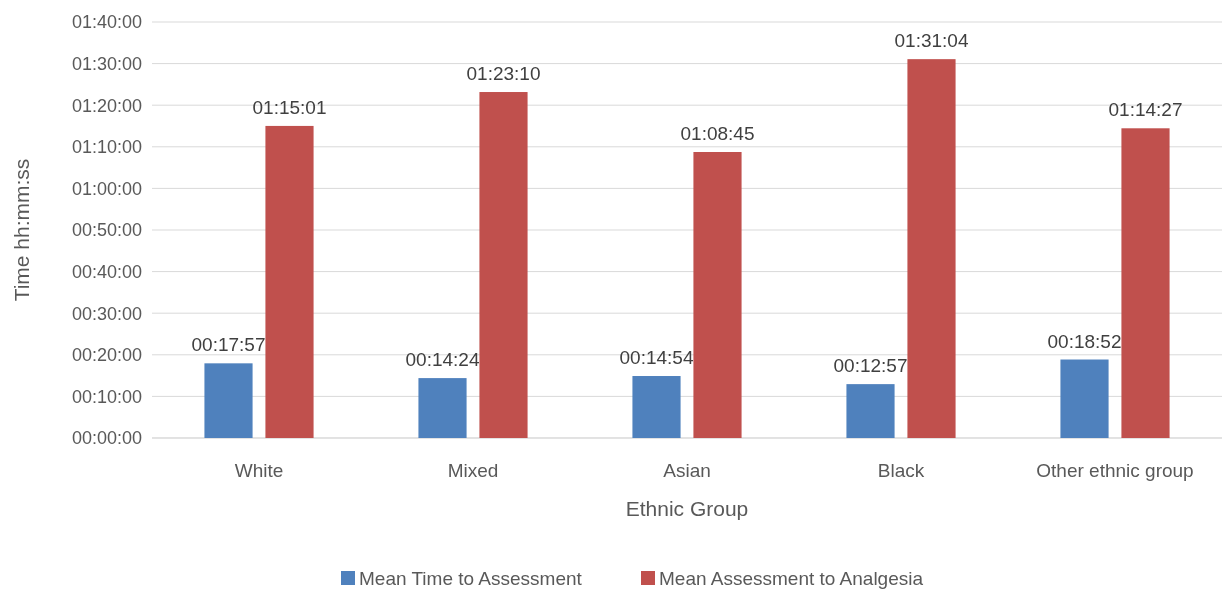 Image resolution: width=1222 pixels, height=592 pixels. I want to click on data-label: 01:31:04, so click(931, 41).